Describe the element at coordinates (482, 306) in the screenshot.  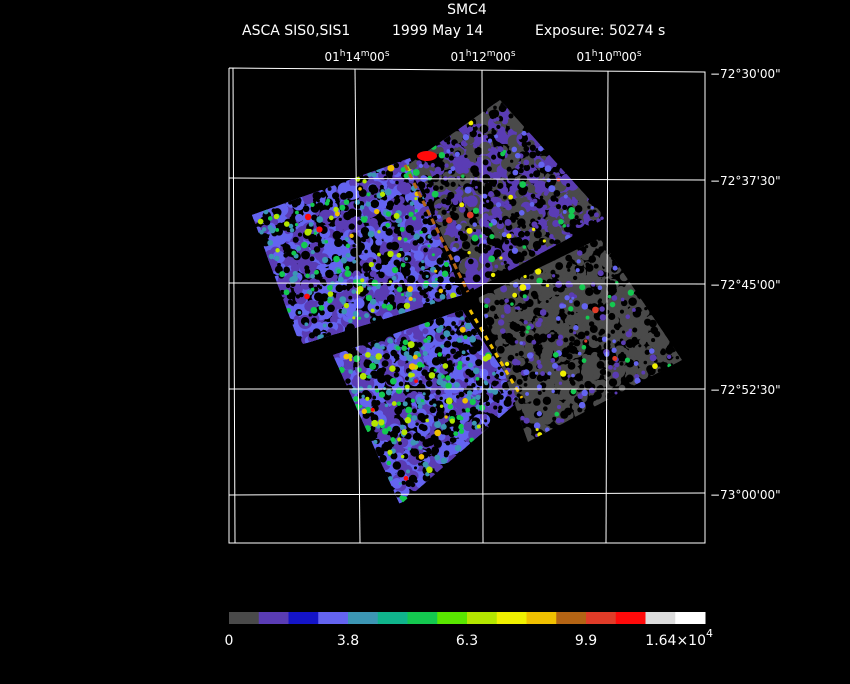
I see `ra-grid-line` at that location.